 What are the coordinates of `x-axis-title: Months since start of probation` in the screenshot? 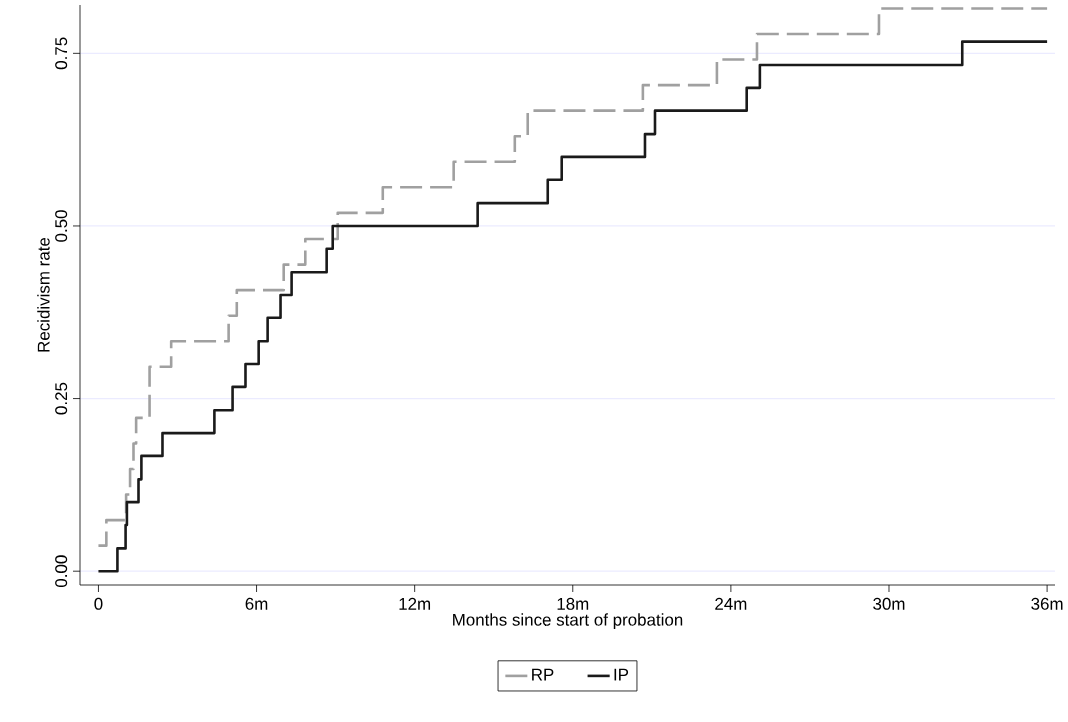 It's located at (568, 621).